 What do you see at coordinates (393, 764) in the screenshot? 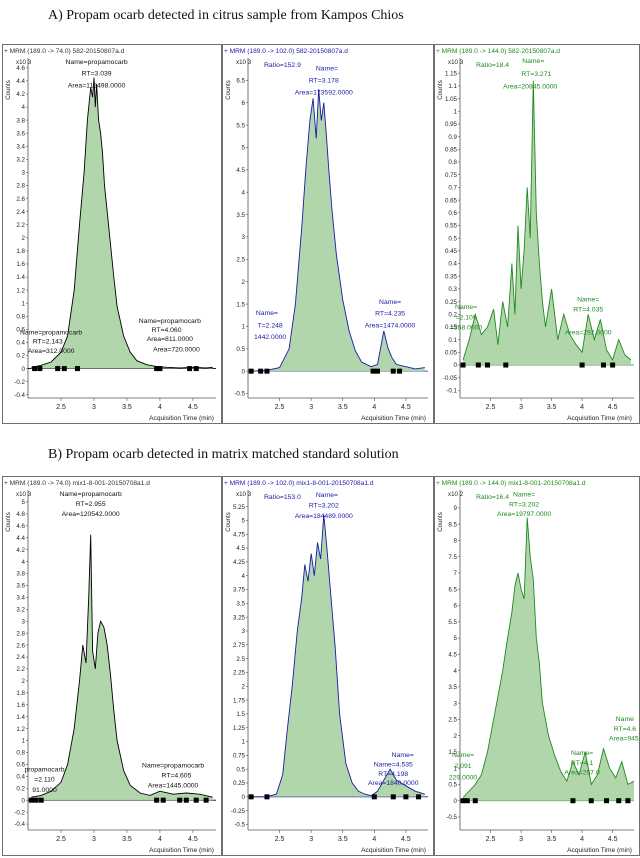
I see `peak-annotation: Name=4.535` at bounding box center [393, 764].